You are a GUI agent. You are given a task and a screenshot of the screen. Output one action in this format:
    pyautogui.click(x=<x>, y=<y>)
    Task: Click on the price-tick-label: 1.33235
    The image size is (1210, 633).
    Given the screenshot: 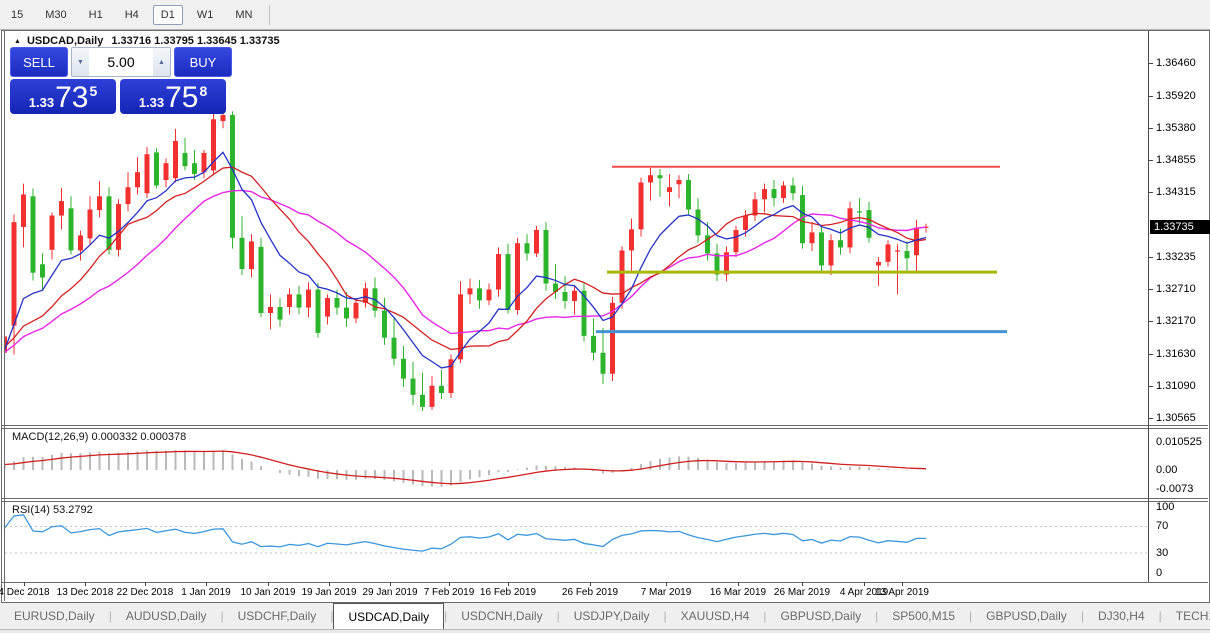 What is the action you would take?
    pyautogui.click(x=1176, y=257)
    